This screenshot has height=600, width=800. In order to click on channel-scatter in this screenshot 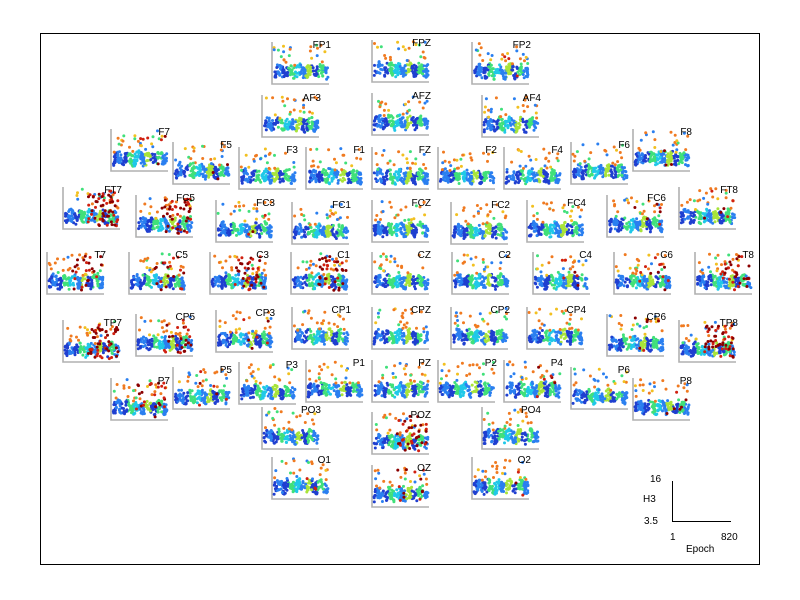, I will do `click(555, 221)`.